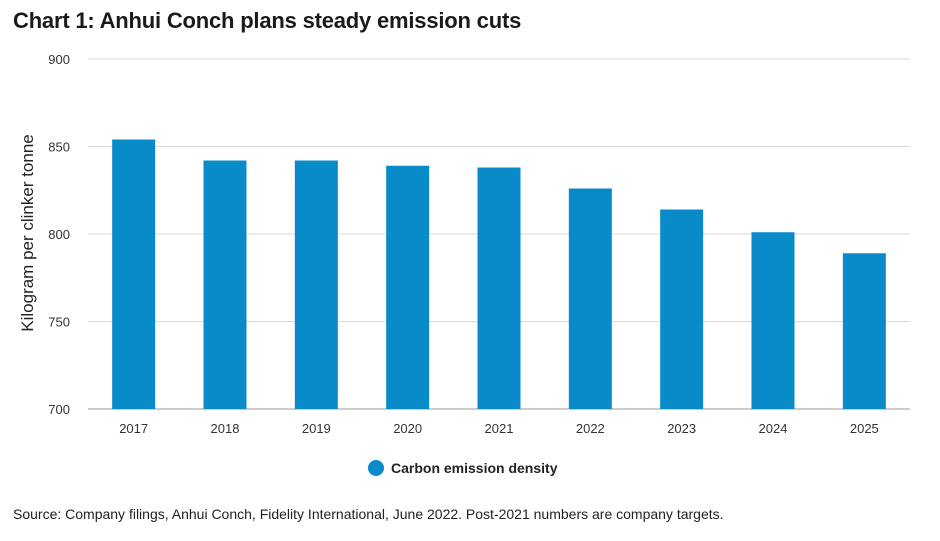  Describe the element at coordinates (474, 468) in the screenshot. I see `legend-label: Carbon emission density` at that location.